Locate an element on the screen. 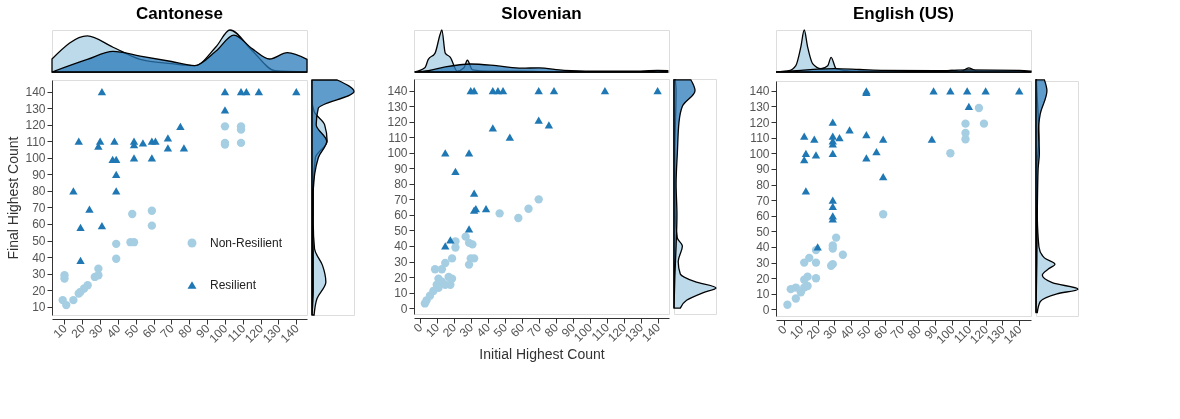  chart-title: Slovenian is located at coordinates (541, 14).